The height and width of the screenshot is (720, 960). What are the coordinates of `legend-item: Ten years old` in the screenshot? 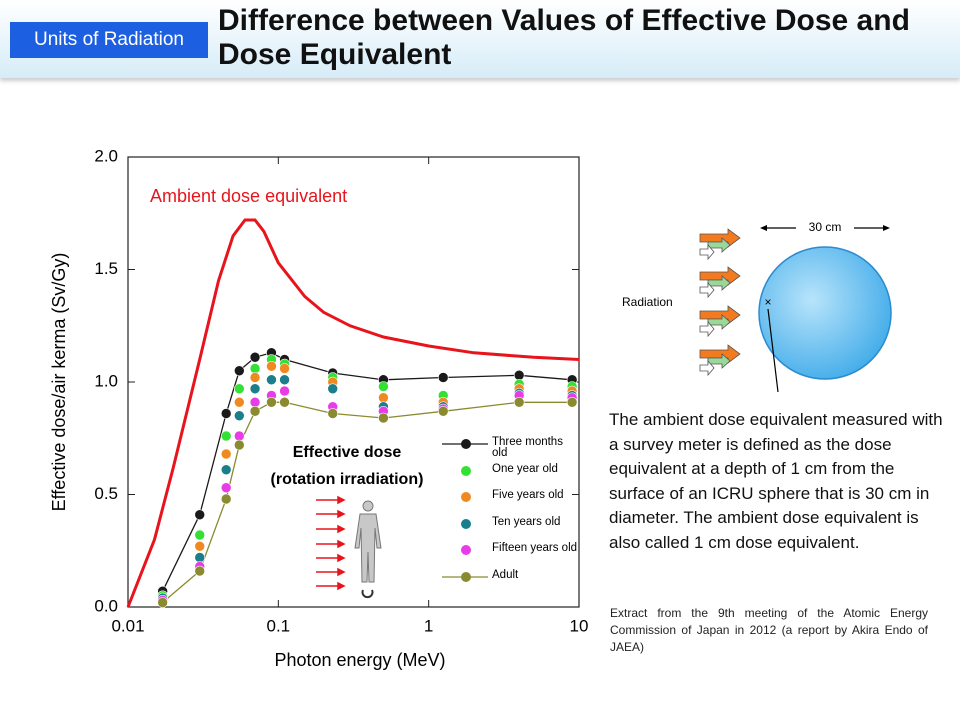 It's located at (510, 523).